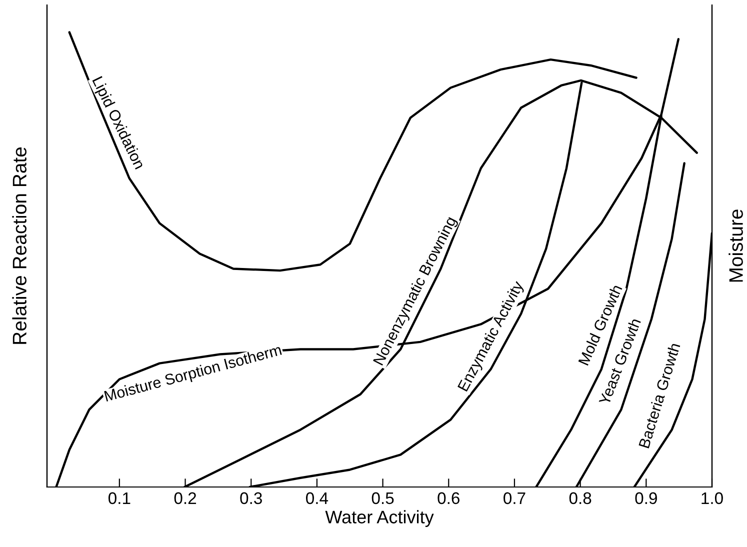 The width and height of the screenshot is (747, 547). I want to click on x-tick-label: 0.2, so click(185, 498).